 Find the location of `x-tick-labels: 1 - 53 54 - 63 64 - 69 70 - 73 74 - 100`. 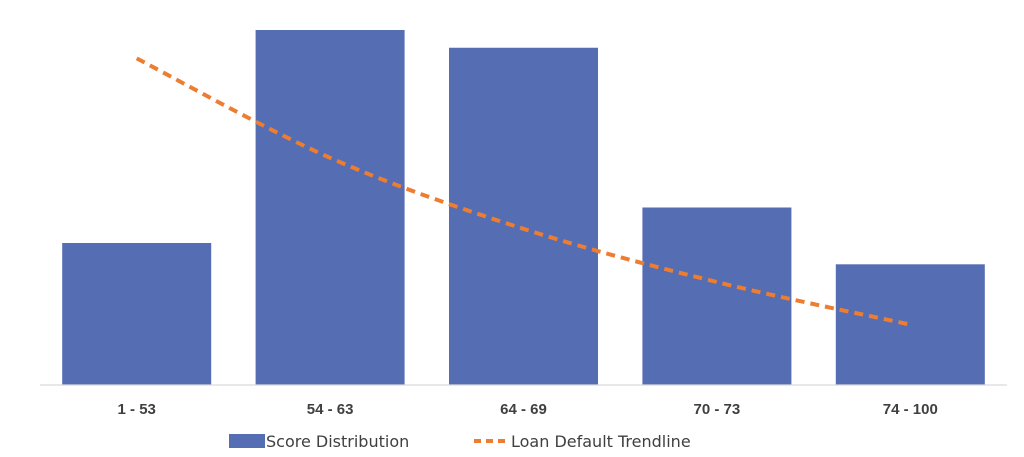

x-tick-labels: 1 - 53 54 - 63 64 - 69 70 - 73 74 - 100 is located at coordinates (528, 409).